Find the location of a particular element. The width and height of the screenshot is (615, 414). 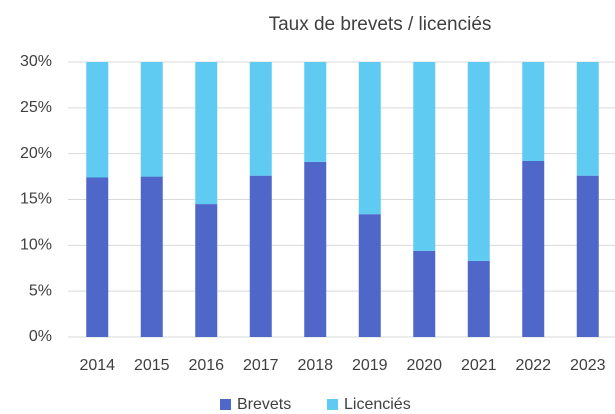

x-tick-label: 2017 is located at coordinates (261, 365).